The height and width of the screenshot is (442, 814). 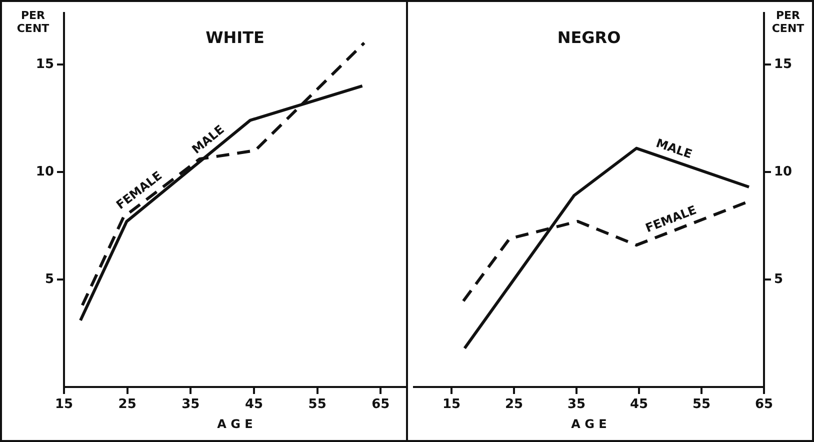 What do you see at coordinates (589, 37) in the screenshot?
I see `text: NEGRO` at bounding box center [589, 37].